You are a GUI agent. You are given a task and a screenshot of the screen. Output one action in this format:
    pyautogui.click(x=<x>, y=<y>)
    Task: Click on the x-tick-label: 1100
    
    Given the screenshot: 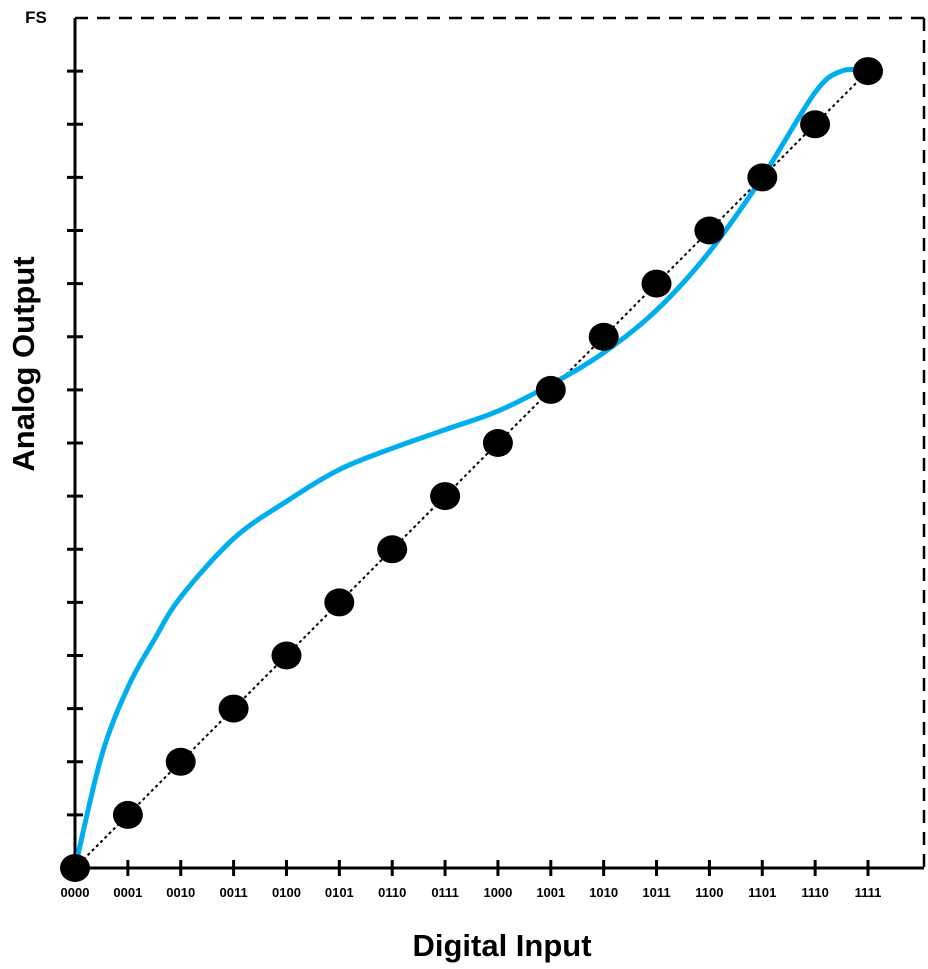 What is the action you would take?
    pyautogui.click(x=709, y=892)
    